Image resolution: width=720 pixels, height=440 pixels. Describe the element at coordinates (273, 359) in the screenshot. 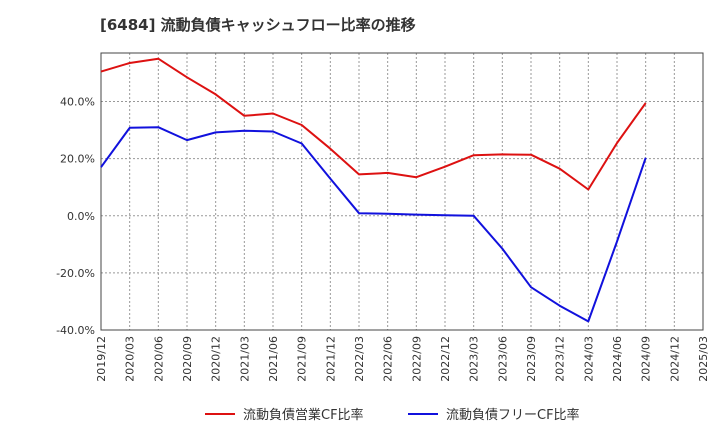

I see `x-tick-label: 2021/06` at that location.